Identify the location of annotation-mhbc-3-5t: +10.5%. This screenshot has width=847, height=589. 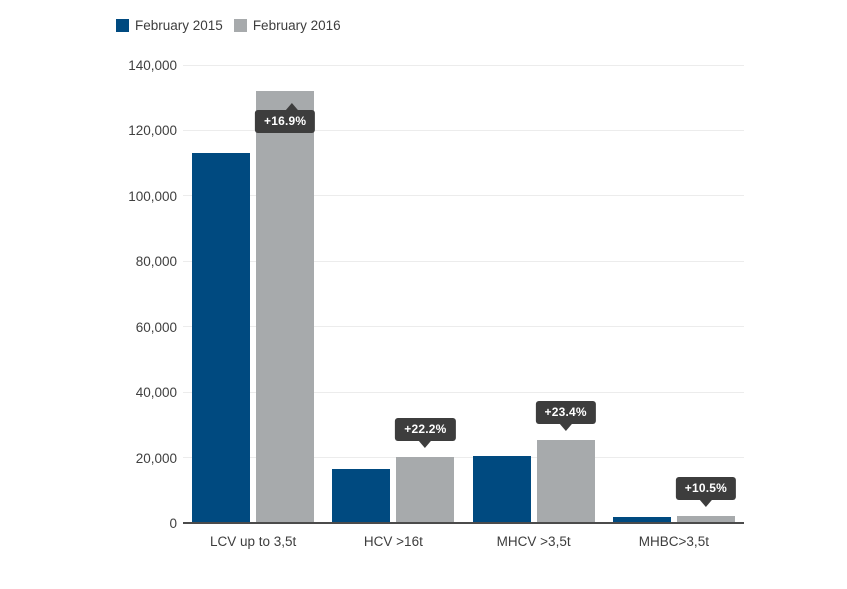
(705, 492).